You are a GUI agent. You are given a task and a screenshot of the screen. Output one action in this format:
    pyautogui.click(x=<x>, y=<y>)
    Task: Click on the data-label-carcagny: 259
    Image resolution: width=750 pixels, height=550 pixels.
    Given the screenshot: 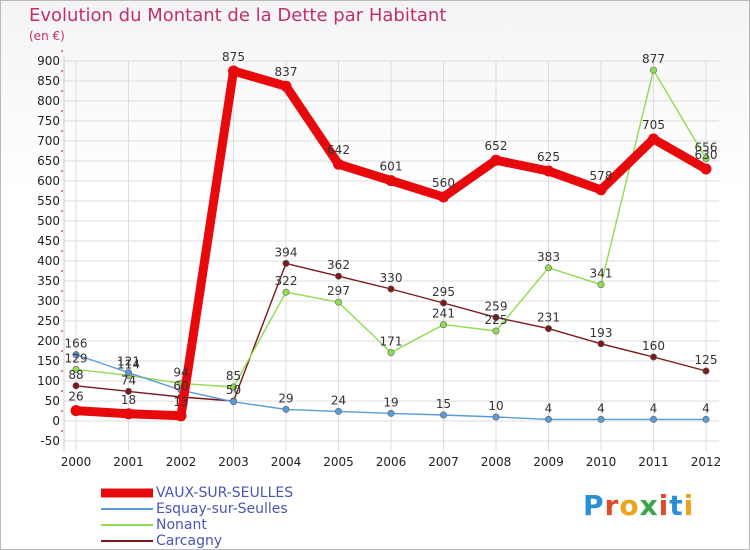 What is the action you would take?
    pyautogui.click(x=496, y=306)
    